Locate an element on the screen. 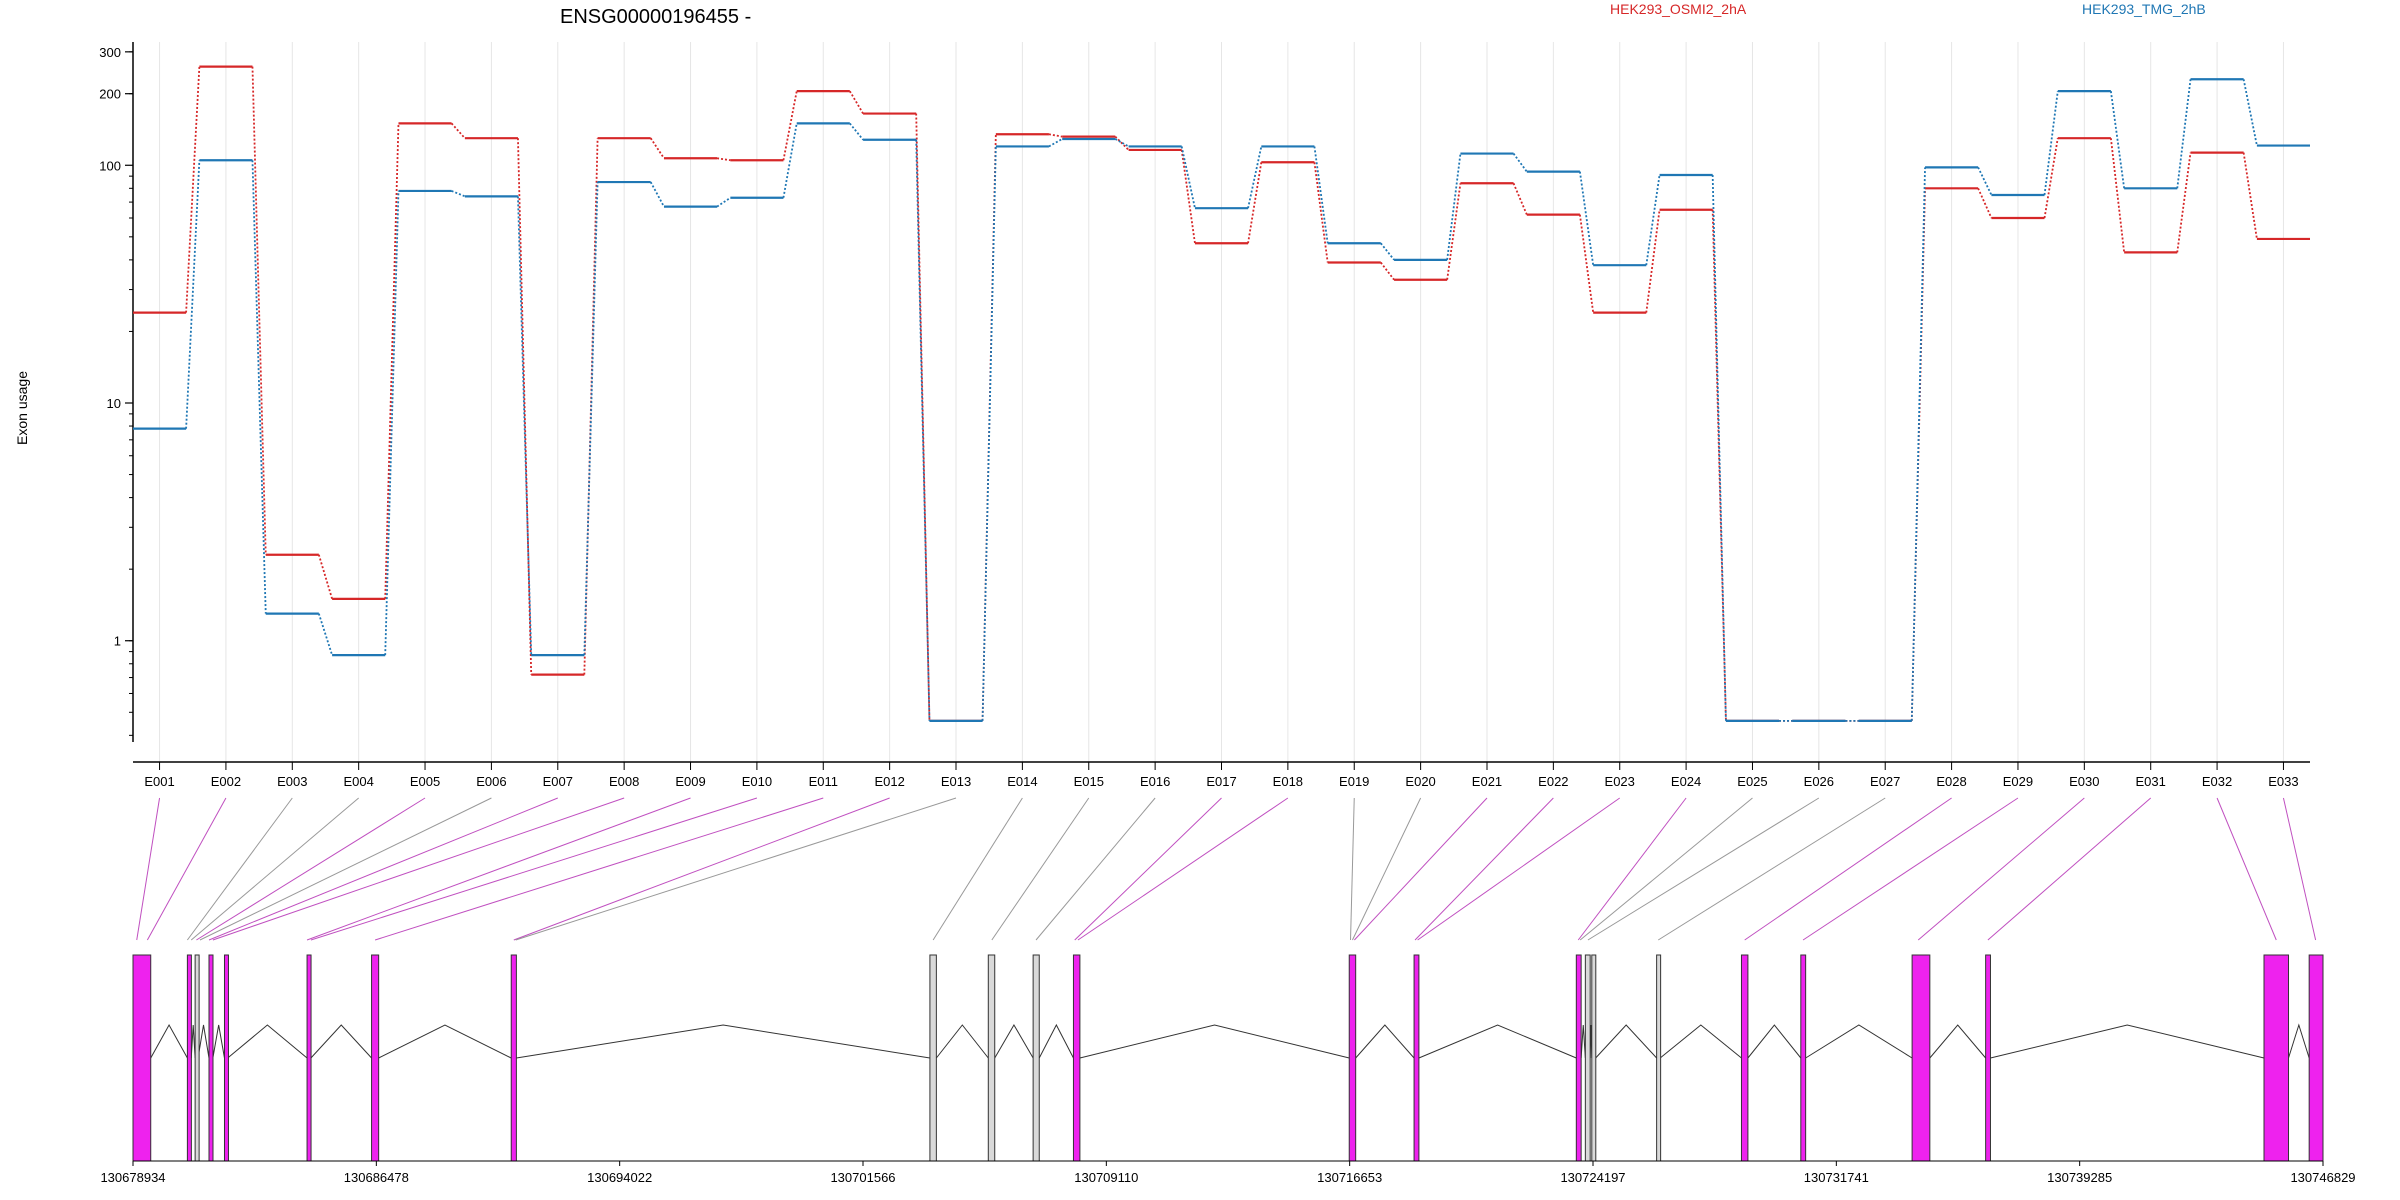 This screenshot has height=1200, width=2400. legend-entry-tmg: HEK293_TMG_2hB is located at coordinates (2144, 9).